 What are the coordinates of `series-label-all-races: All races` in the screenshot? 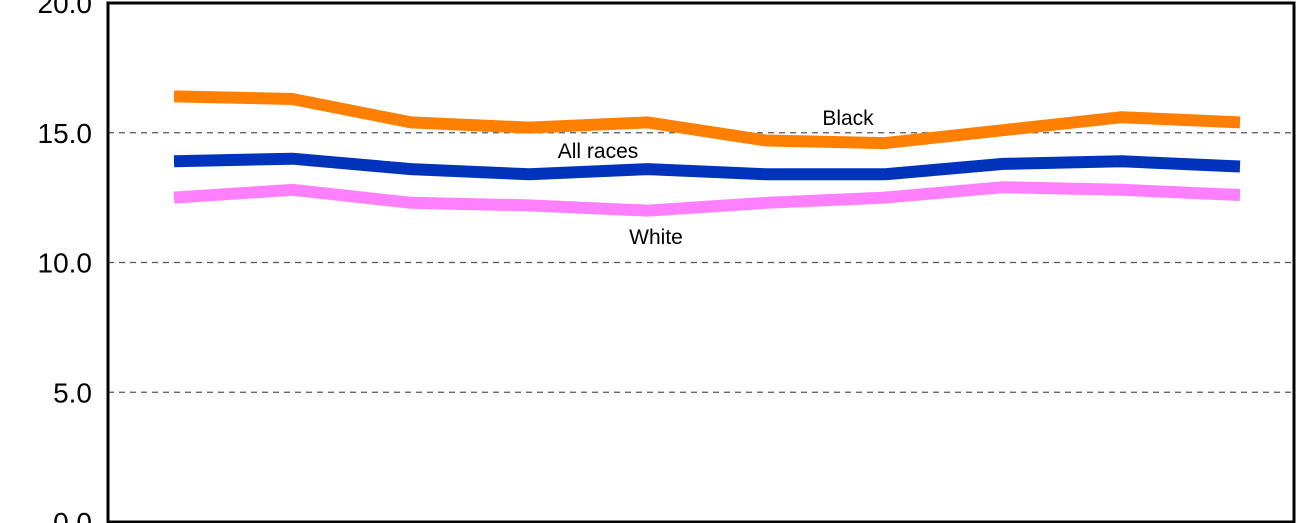 It's located at (598, 151).